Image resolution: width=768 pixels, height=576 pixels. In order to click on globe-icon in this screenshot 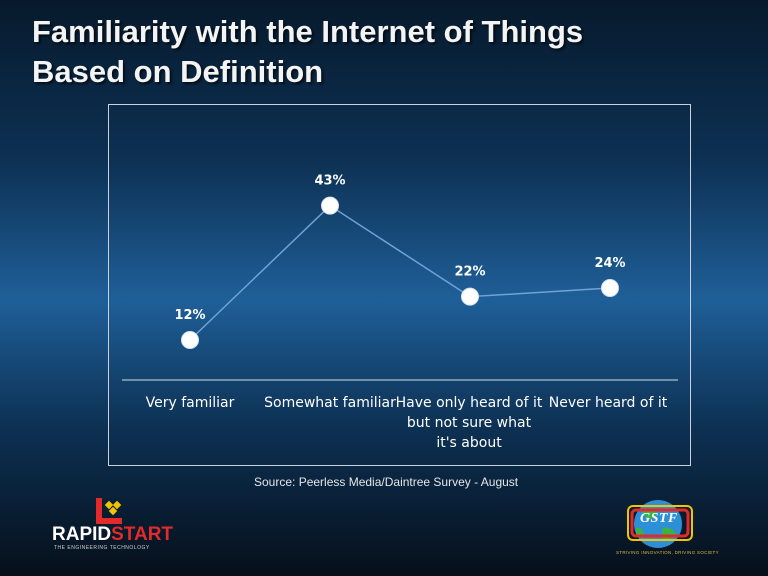, I will do `click(660, 524)`.